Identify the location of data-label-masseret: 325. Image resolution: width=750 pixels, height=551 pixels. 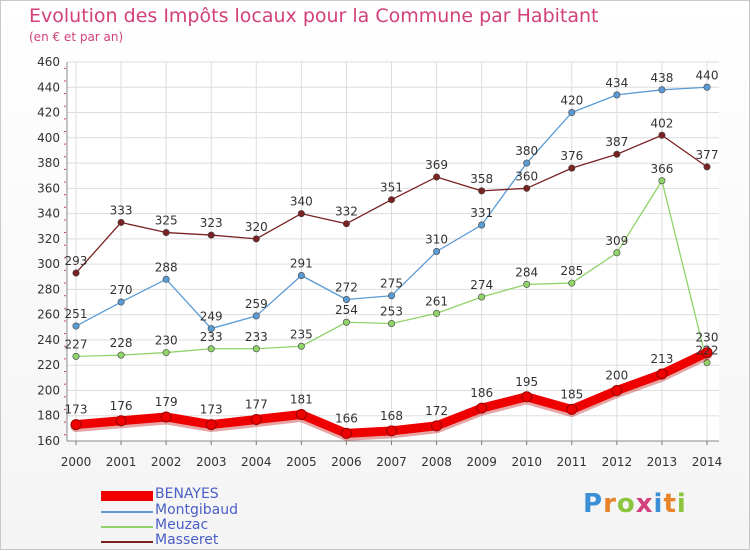
(166, 221).